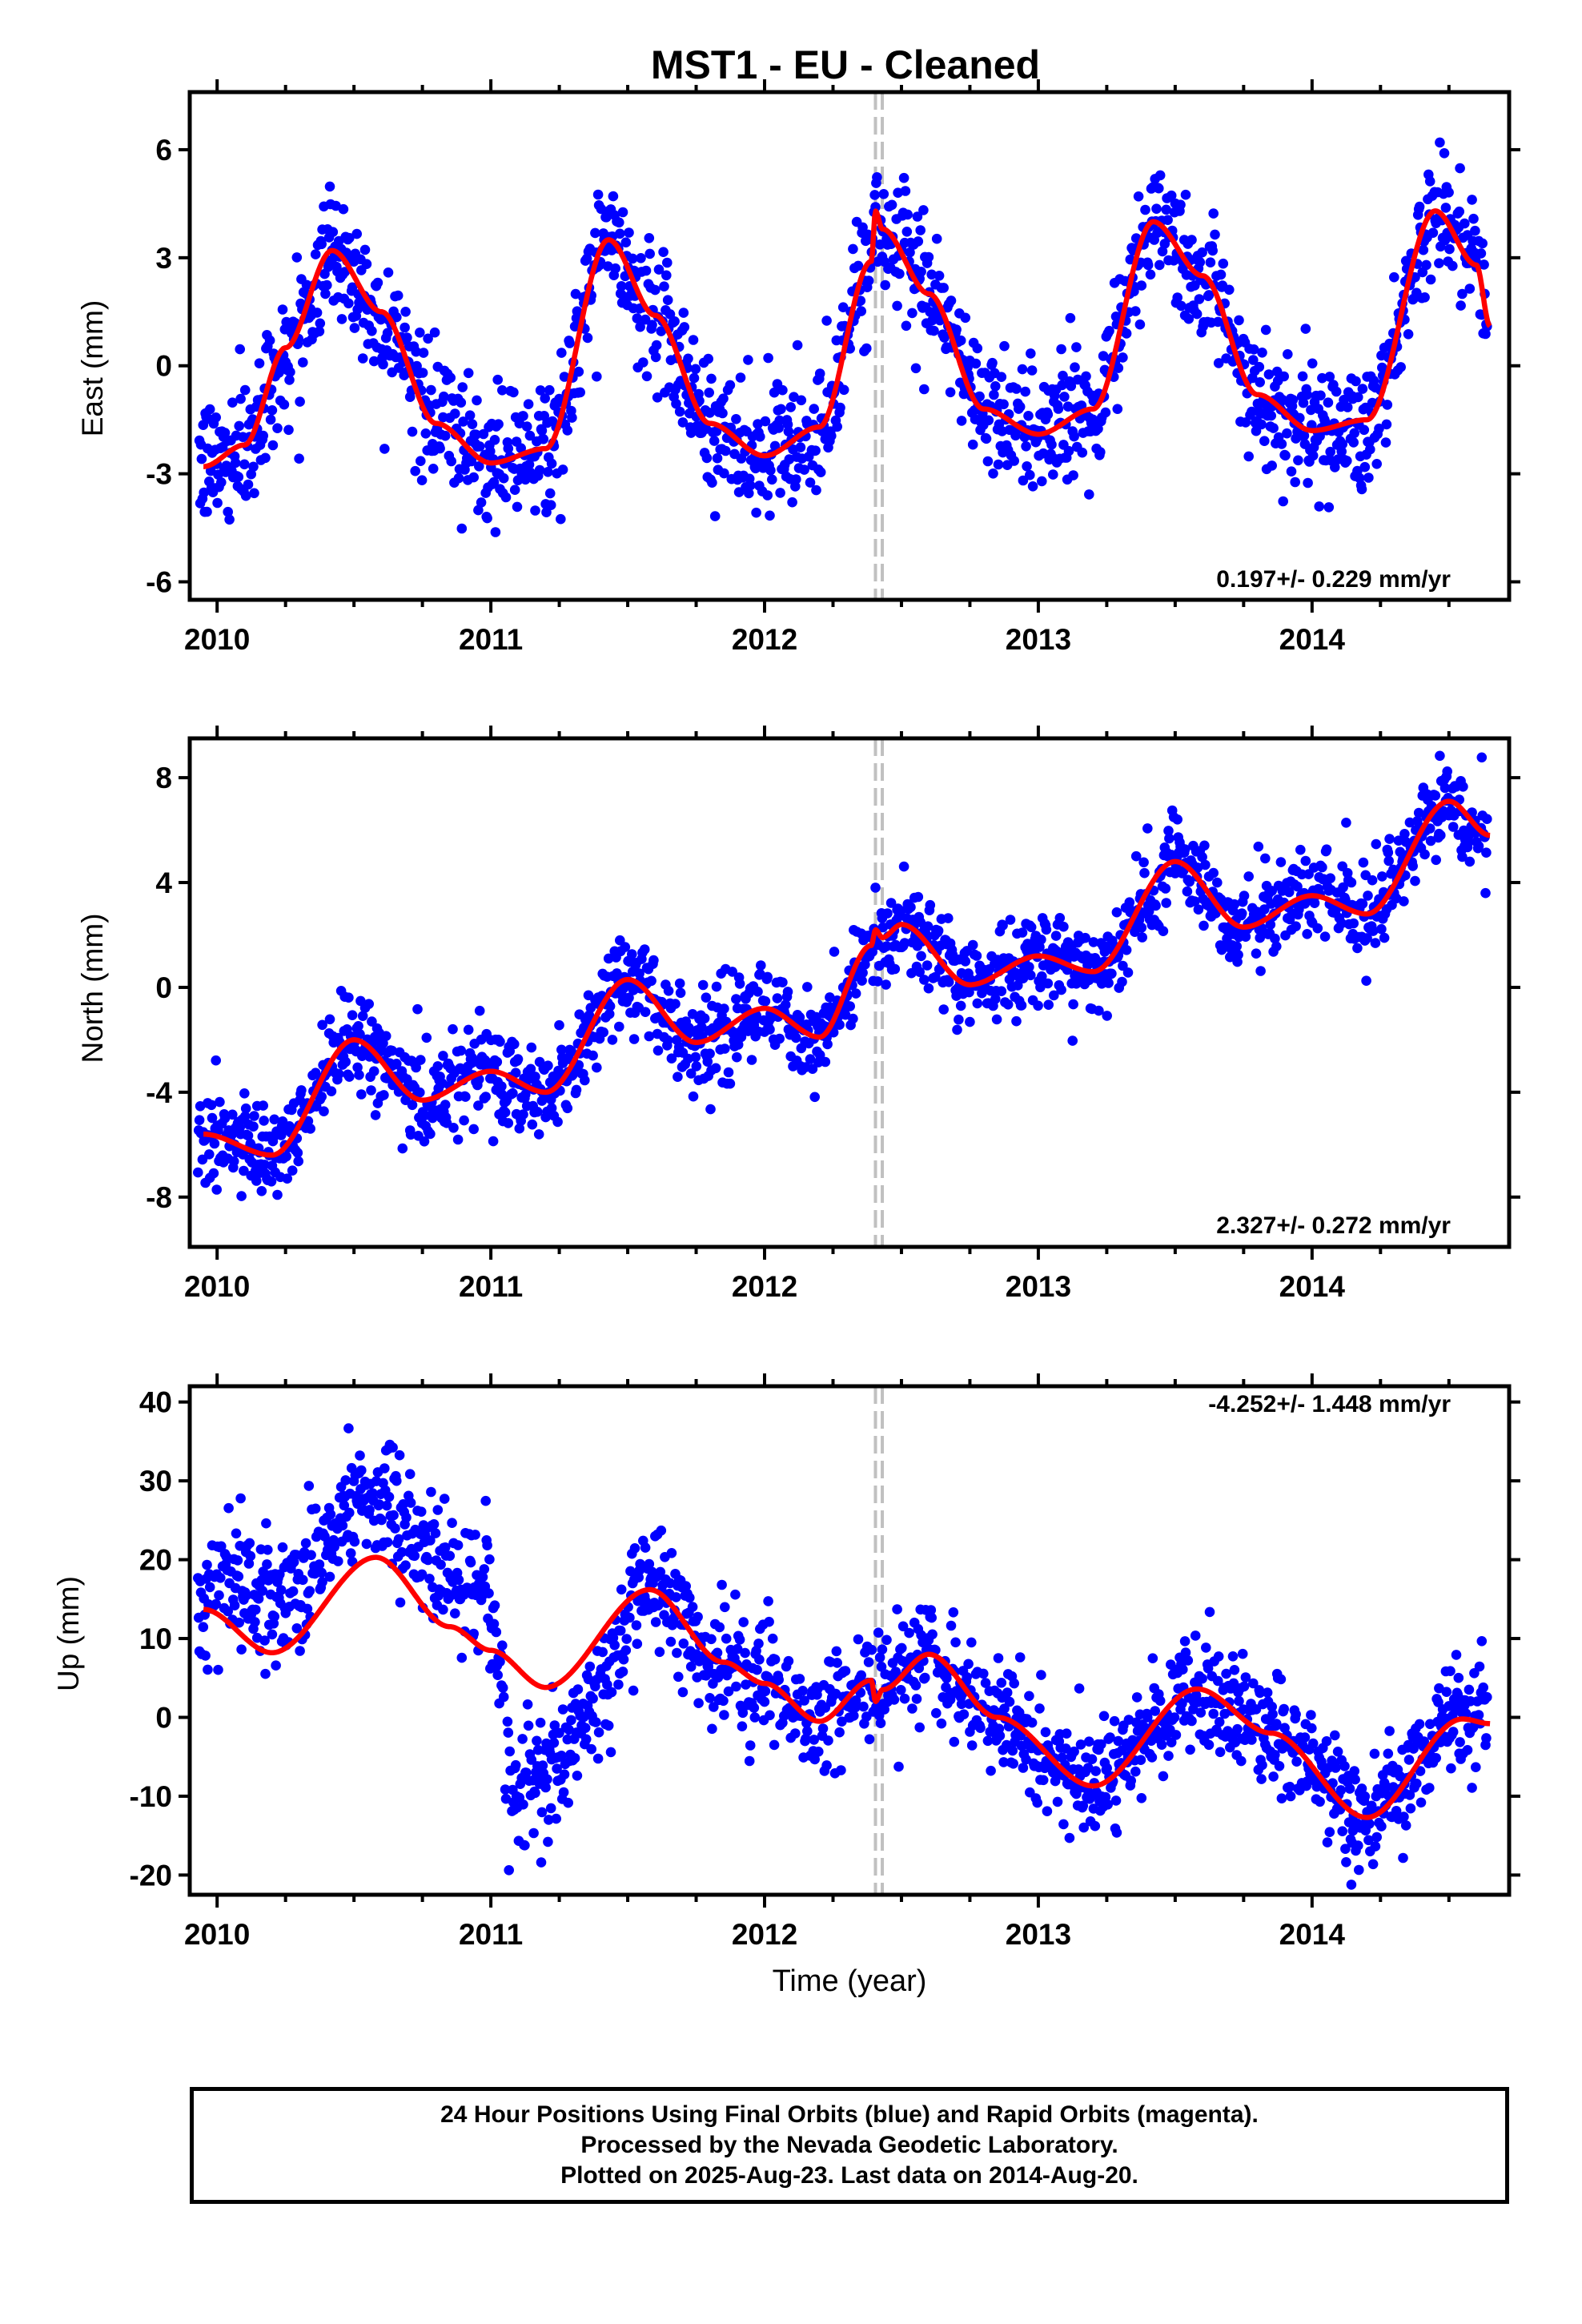 The width and height of the screenshot is (1582, 2324). What do you see at coordinates (1312, 639) in the screenshot?
I see `x-tick-label: 2014` at bounding box center [1312, 639].